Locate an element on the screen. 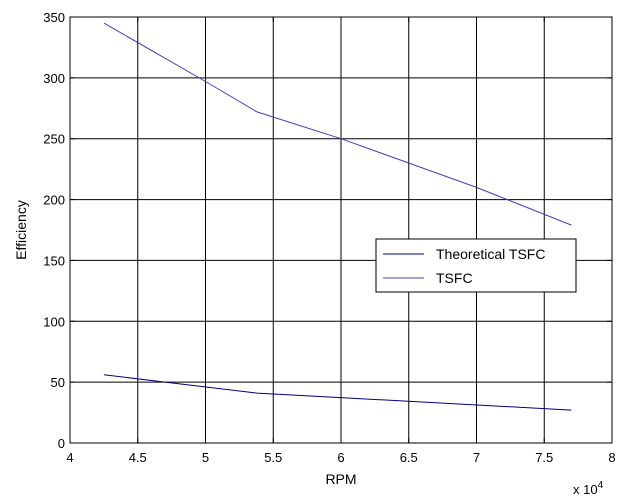 The image size is (636, 504). x-axis-multiplier-base: x 10 is located at coordinates (585, 489).